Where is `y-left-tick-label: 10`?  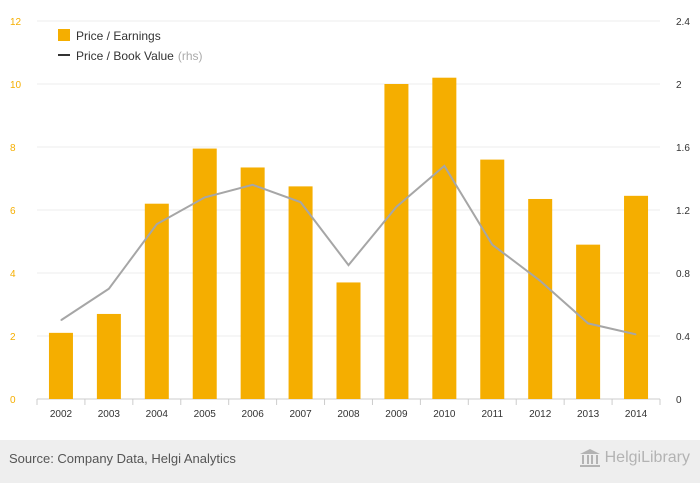 y-left-tick-label: 10 is located at coordinates (16, 85).